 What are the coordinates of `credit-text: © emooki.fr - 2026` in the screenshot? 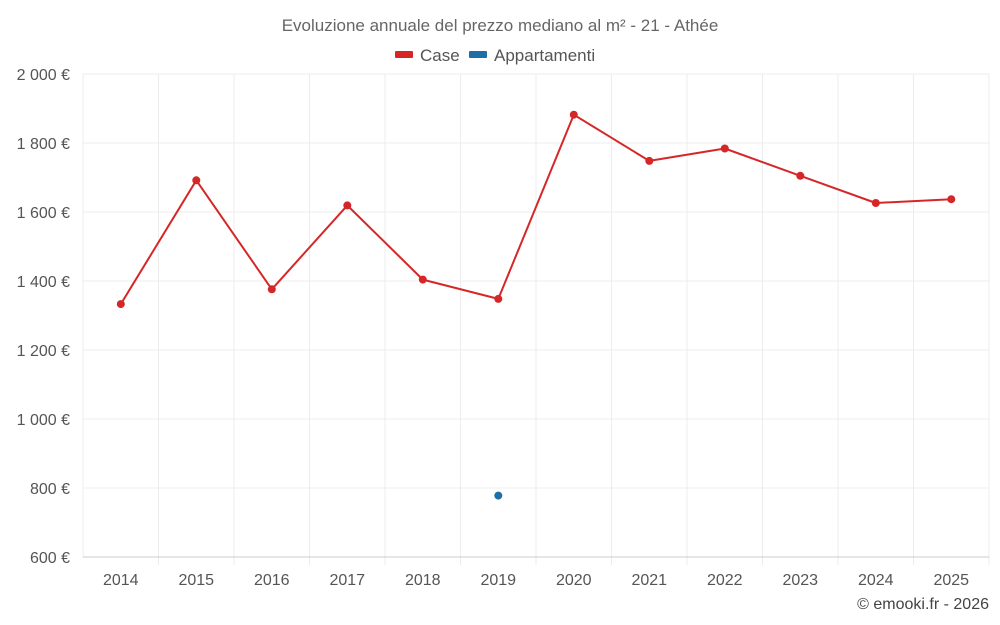 It's located at (923, 604).